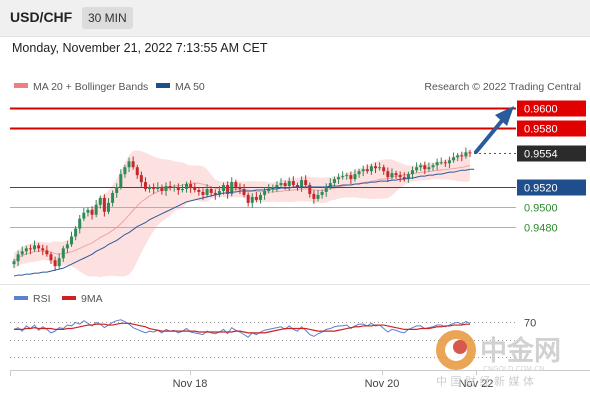  What do you see at coordinates (41, 17) in the screenshot?
I see `symbol-title: USD/CHF` at bounding box center [41, 17].